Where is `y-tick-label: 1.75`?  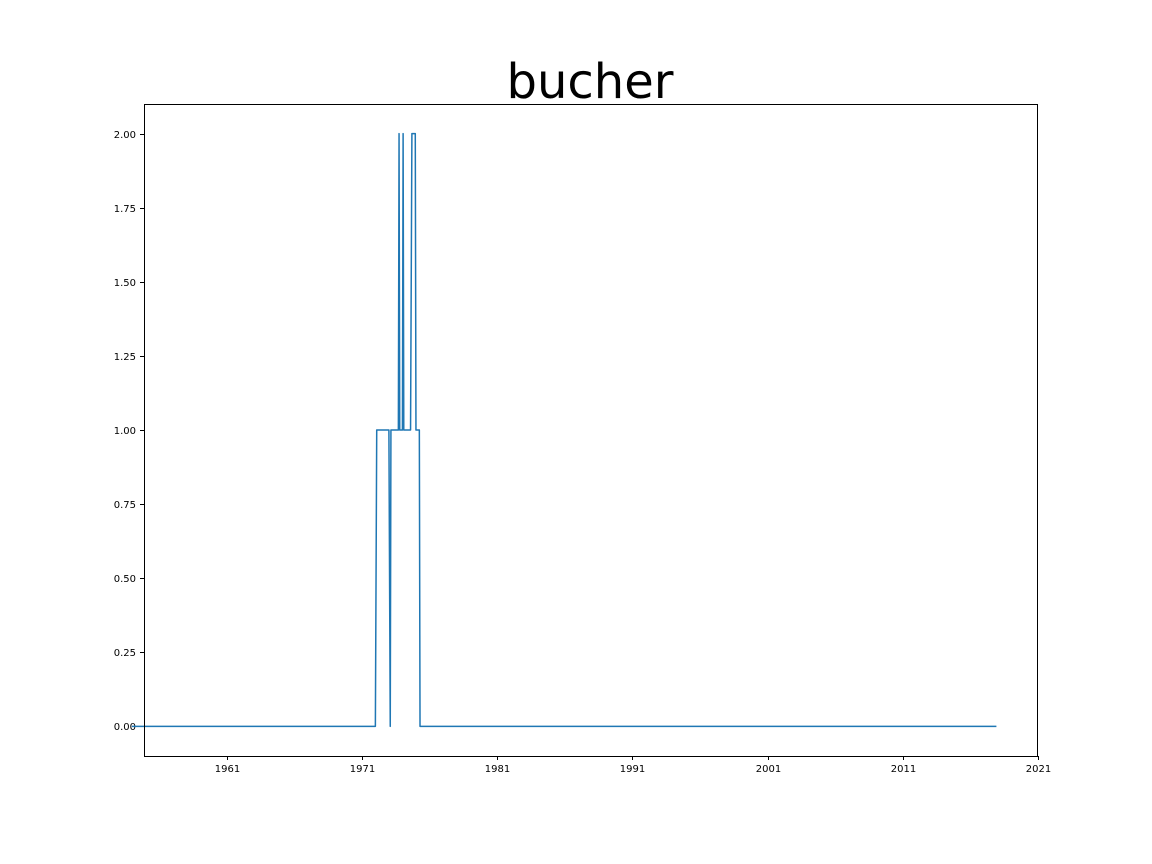
y-tick-label: 1.75 is located at coordinates (125, 209).